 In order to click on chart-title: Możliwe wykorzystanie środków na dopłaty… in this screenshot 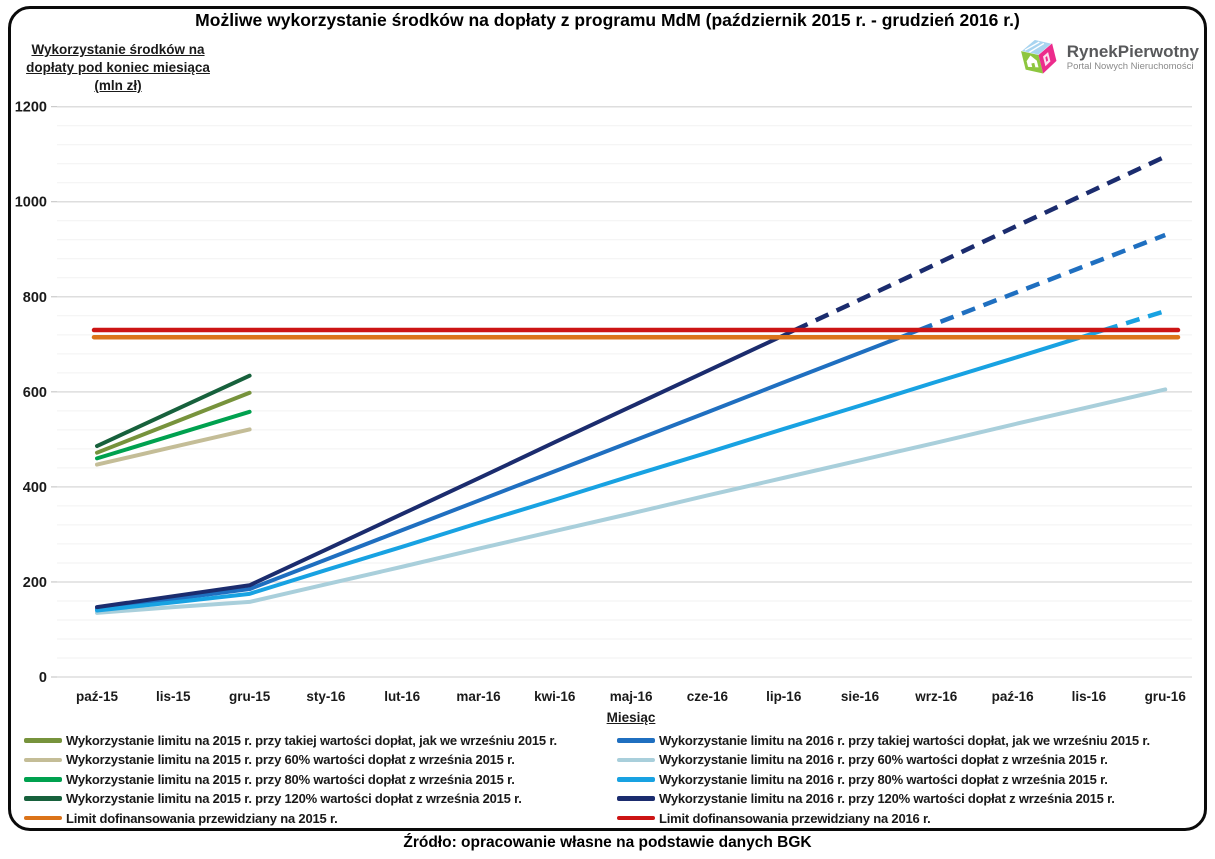, I will do `click(607, 20)`.